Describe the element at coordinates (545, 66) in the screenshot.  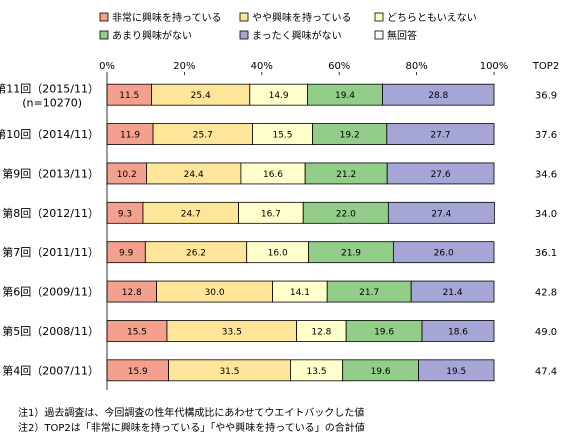
I see `top2-header: TOP2` at that location.